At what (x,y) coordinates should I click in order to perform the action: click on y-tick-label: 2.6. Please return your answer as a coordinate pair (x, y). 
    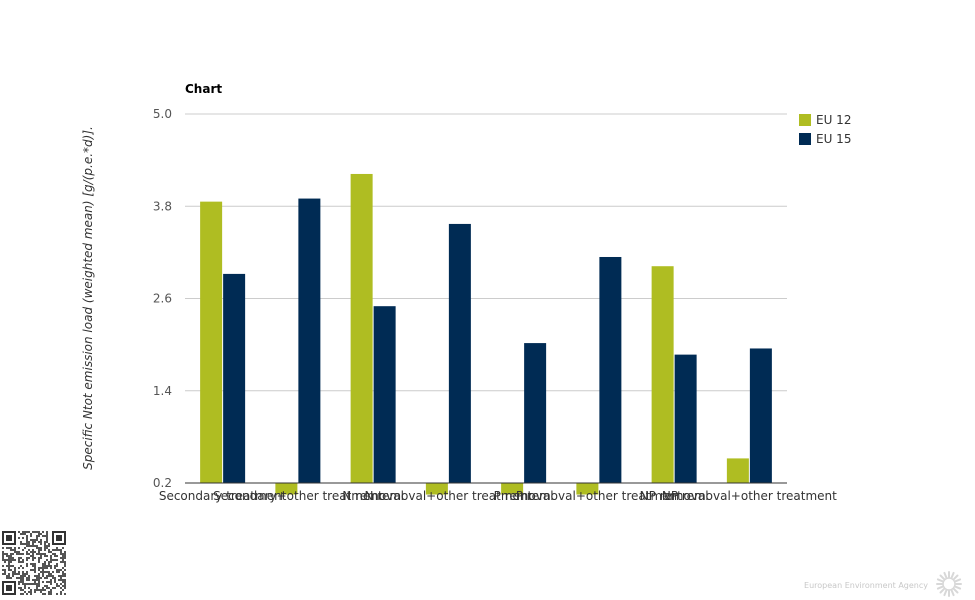
    Looking at the image, I should click on (162, 299).